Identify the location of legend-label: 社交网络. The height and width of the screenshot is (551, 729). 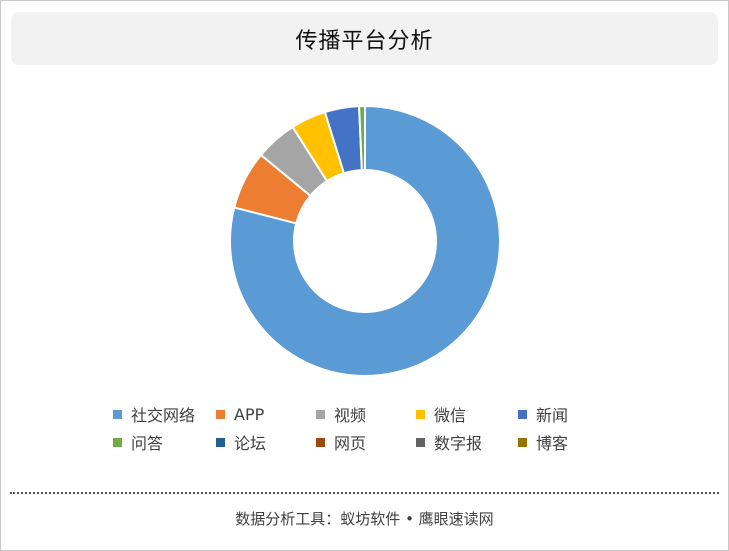
(163, 415).